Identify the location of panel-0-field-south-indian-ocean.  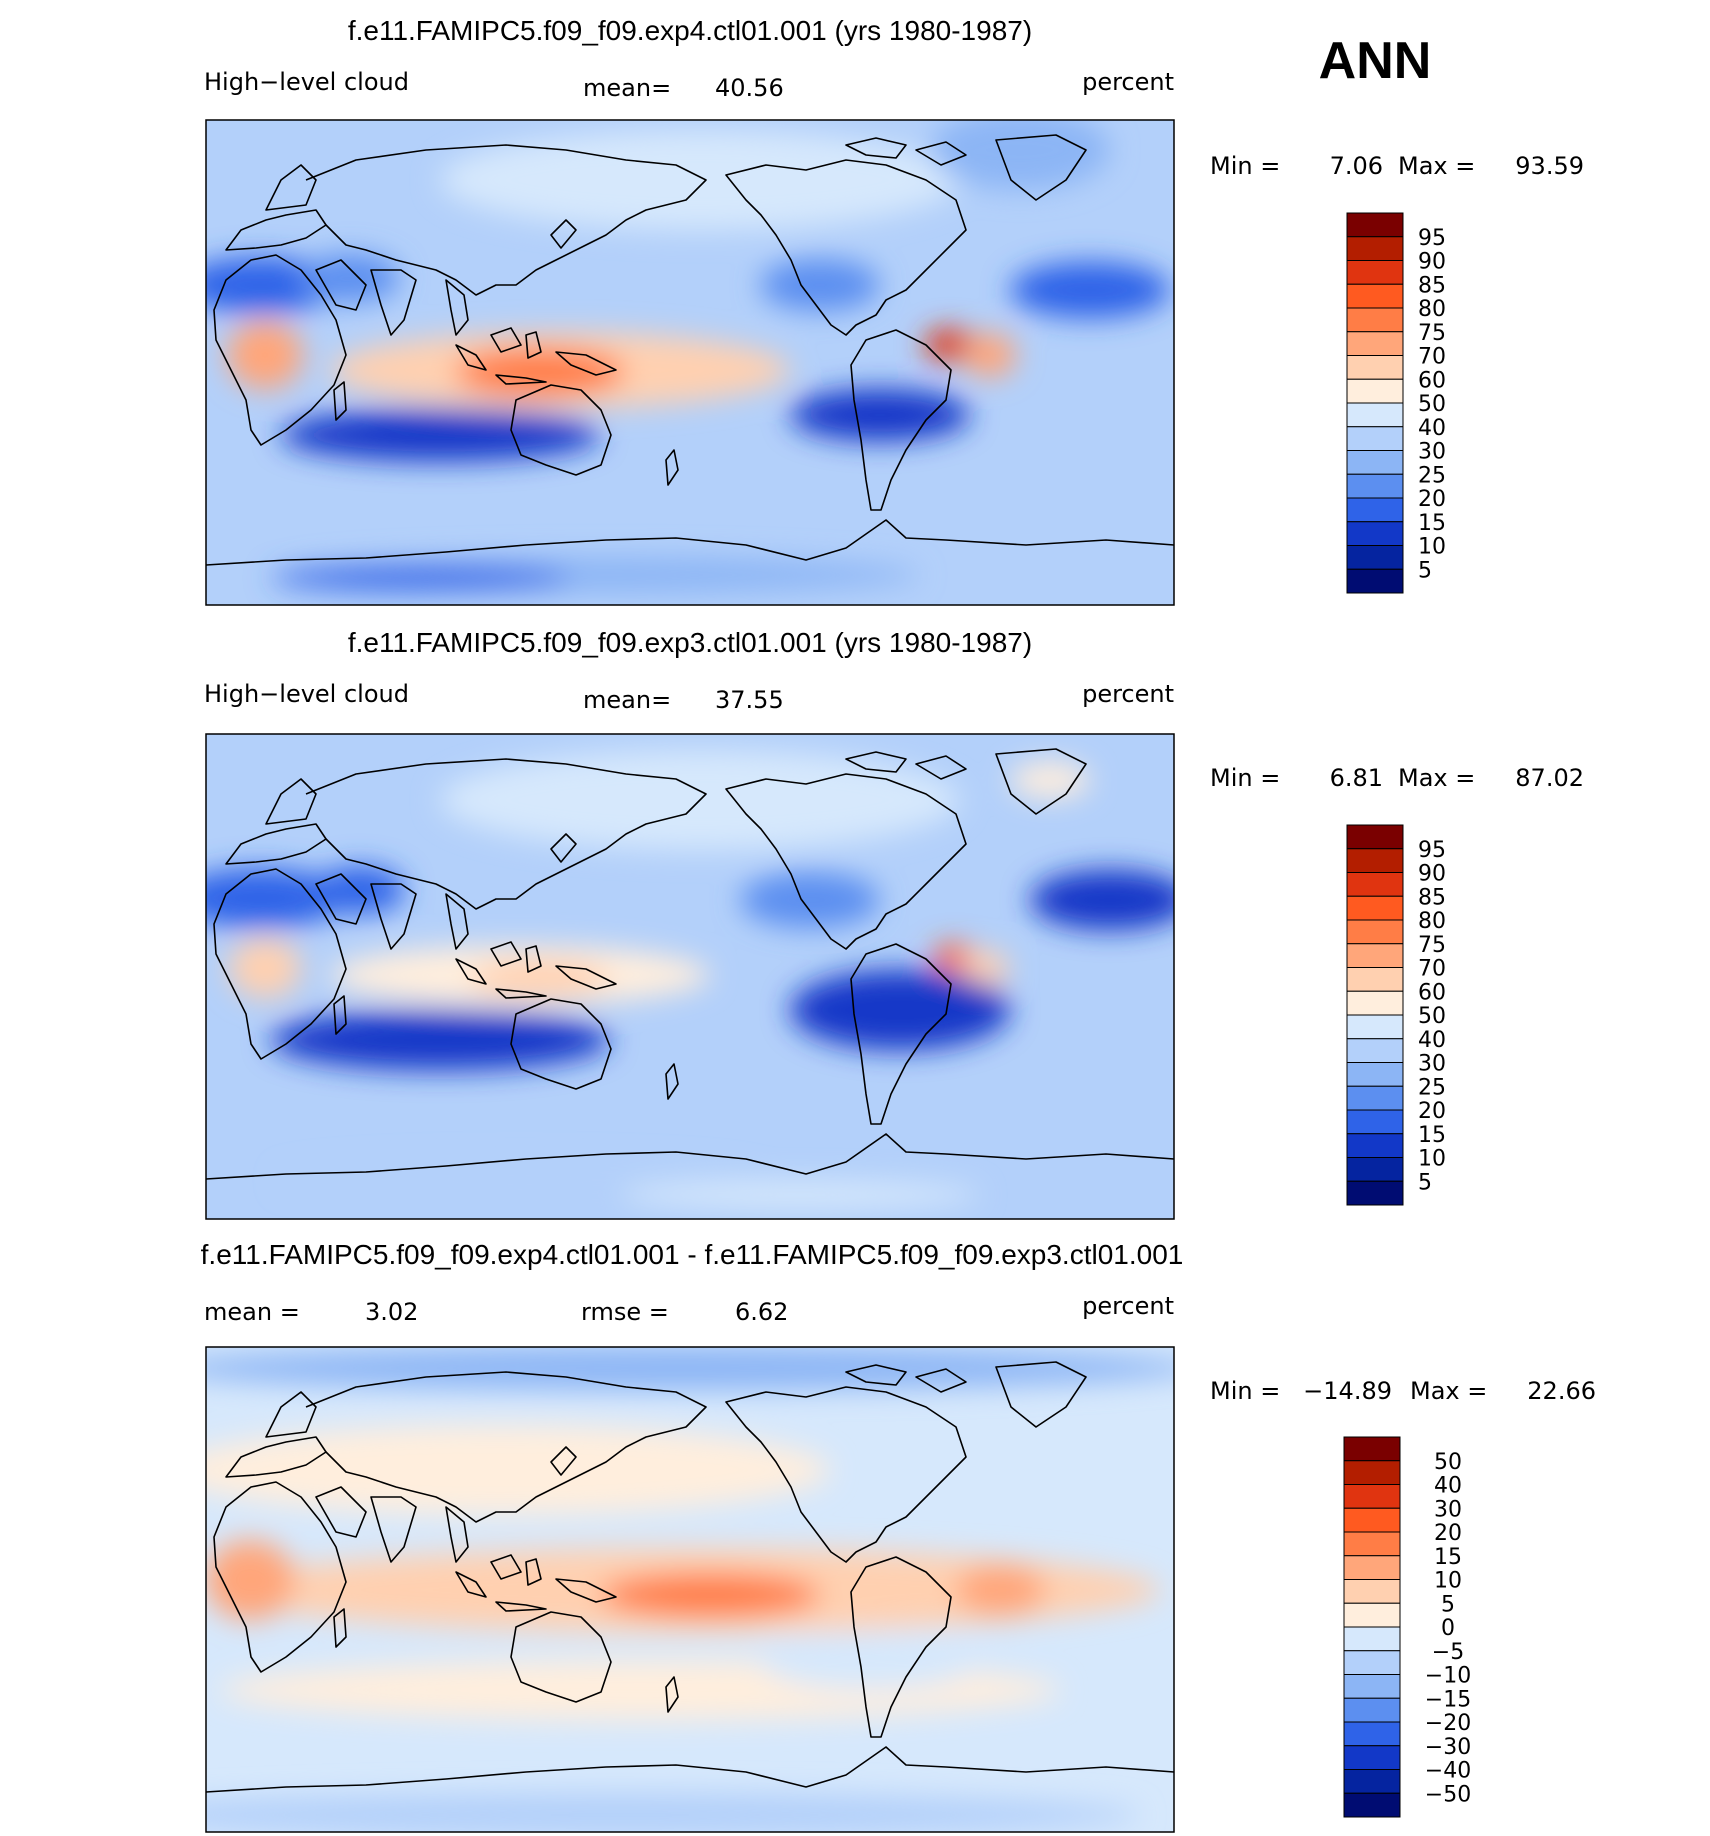
(440, 435).